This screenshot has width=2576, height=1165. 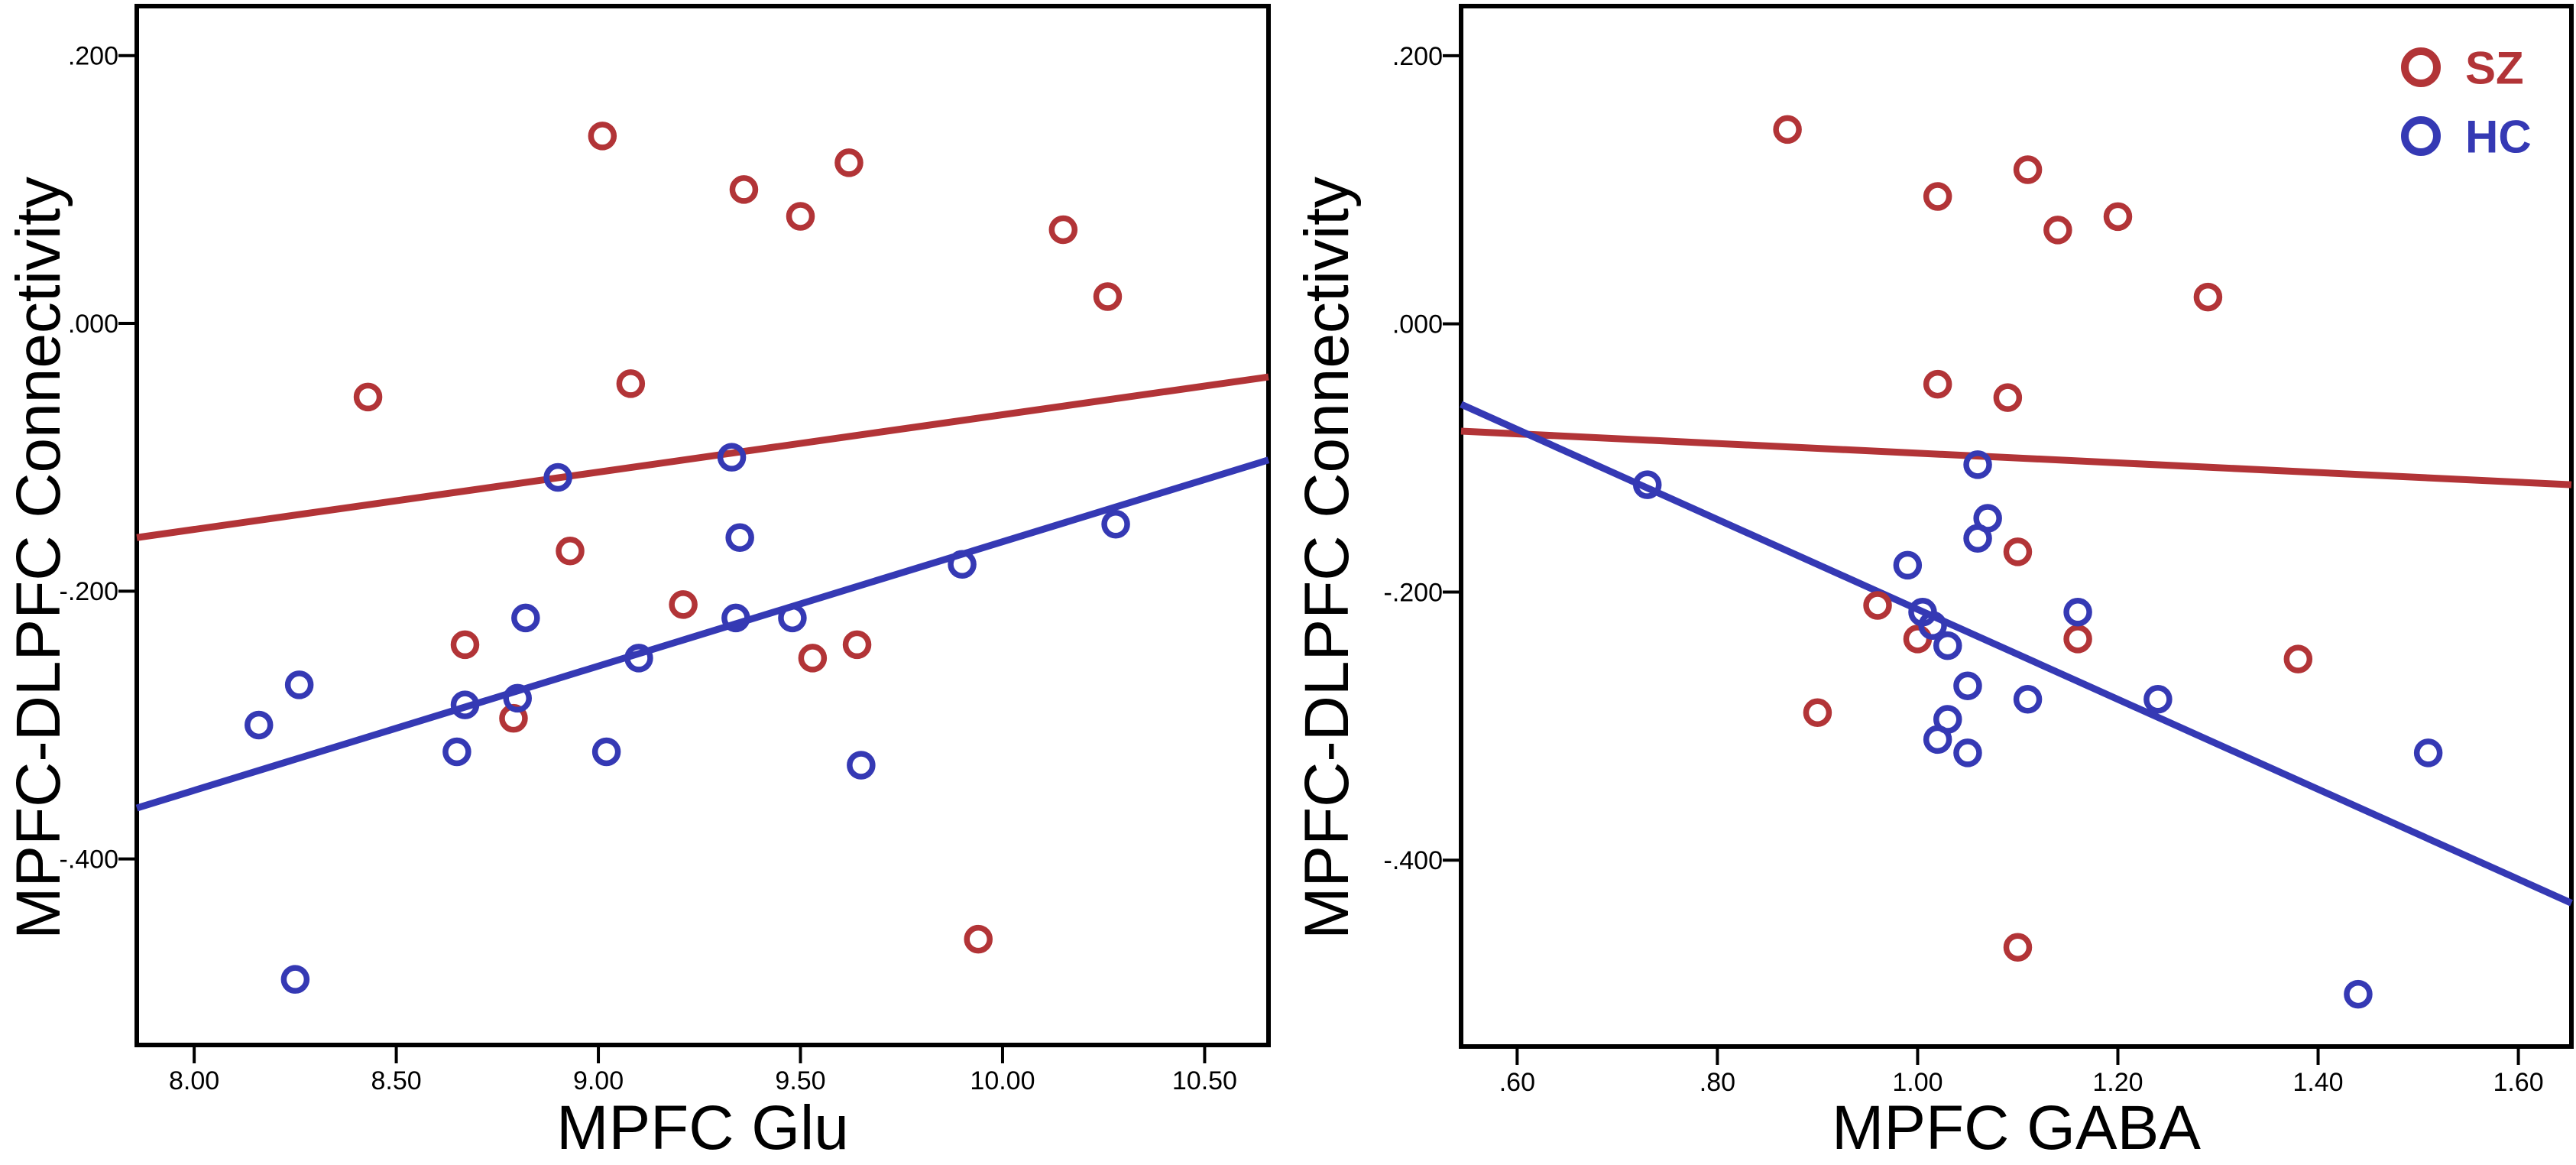 I want to click on legend-label-sz: SZ, so click(x=2494, y=68).